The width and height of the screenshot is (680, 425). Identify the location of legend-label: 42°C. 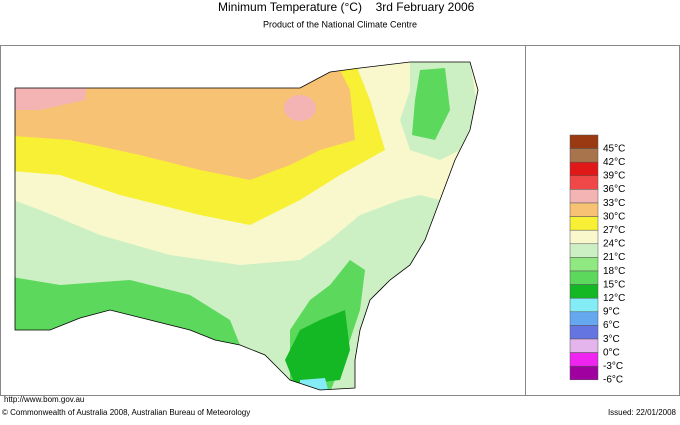
(614, 162).